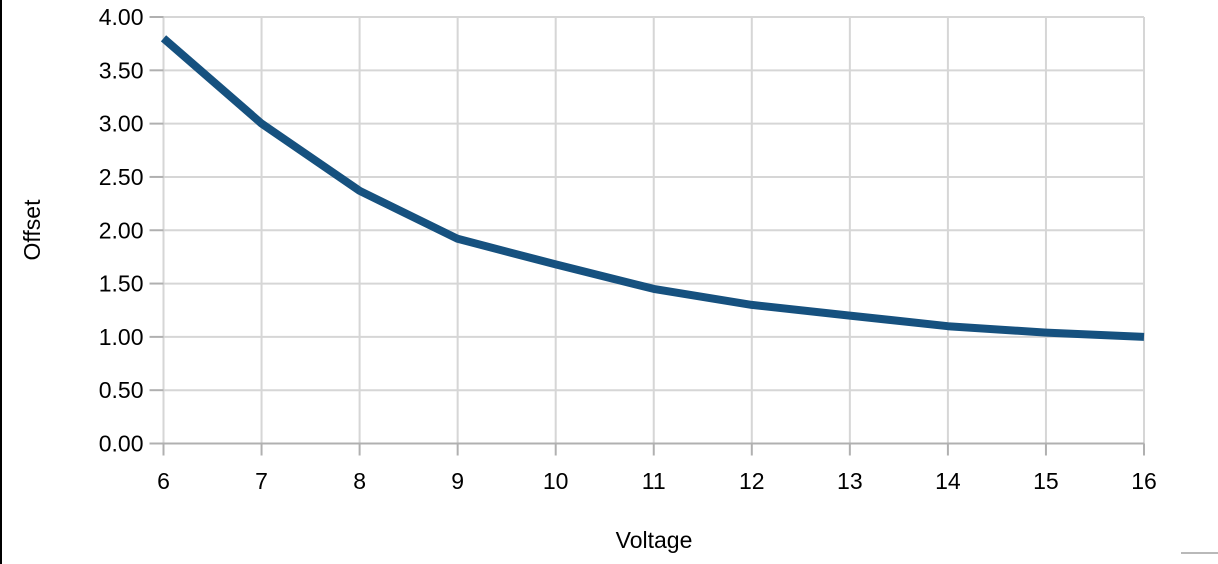  What do you see at coordinates (359, 481) in the screenshot?
I see `x-tick-label: 8` at bounding box center [359, 481].